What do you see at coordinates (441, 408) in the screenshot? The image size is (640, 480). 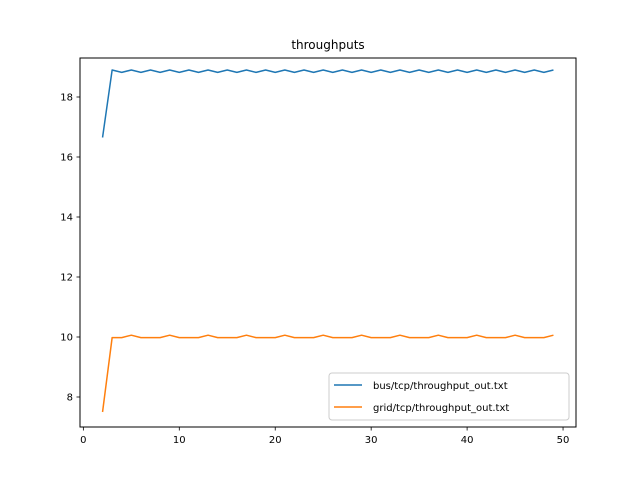 I see `legend-label-2: grid/tcp/throughput_out.txt` at bounding box center [441, 408].